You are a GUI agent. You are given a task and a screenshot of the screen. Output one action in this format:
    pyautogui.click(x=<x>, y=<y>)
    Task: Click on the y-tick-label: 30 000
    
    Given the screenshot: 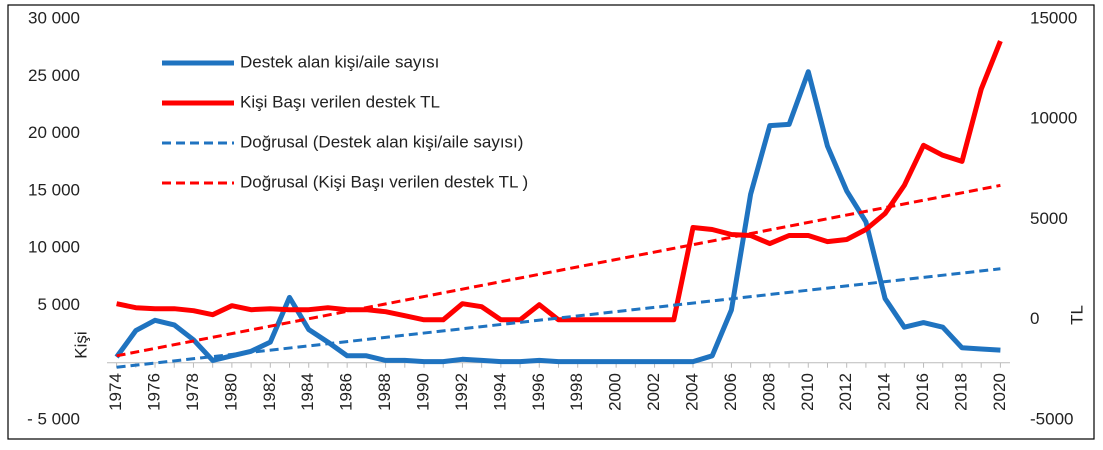 What is the action you would take?
    pyautogui.click(x=54, y=17)
    